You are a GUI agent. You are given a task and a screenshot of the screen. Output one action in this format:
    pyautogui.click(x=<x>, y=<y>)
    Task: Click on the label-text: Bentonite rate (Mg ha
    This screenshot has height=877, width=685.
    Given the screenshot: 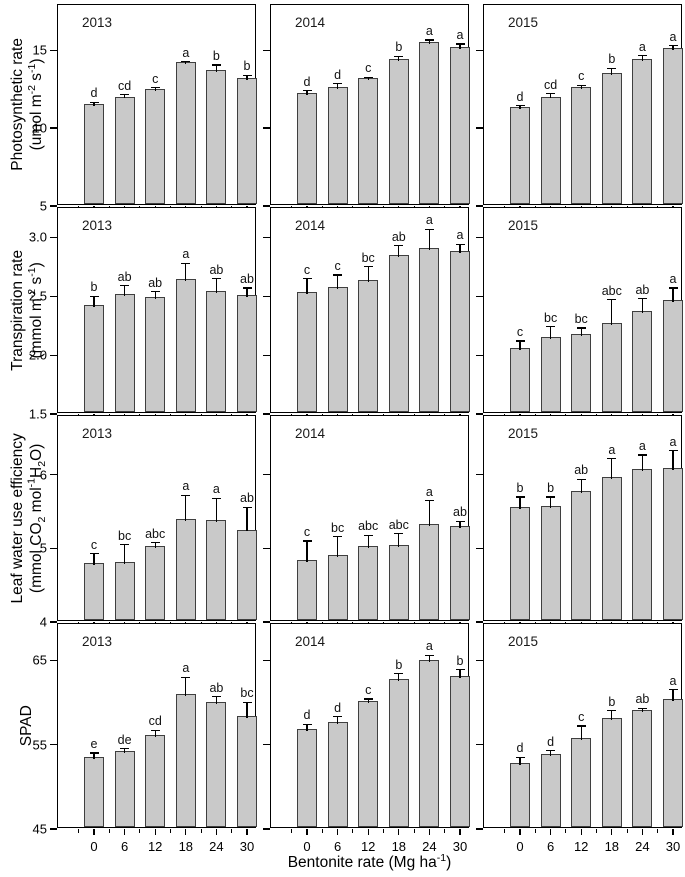 What is the action you would take?
    pyautogui.click(x=362, y=862)
    